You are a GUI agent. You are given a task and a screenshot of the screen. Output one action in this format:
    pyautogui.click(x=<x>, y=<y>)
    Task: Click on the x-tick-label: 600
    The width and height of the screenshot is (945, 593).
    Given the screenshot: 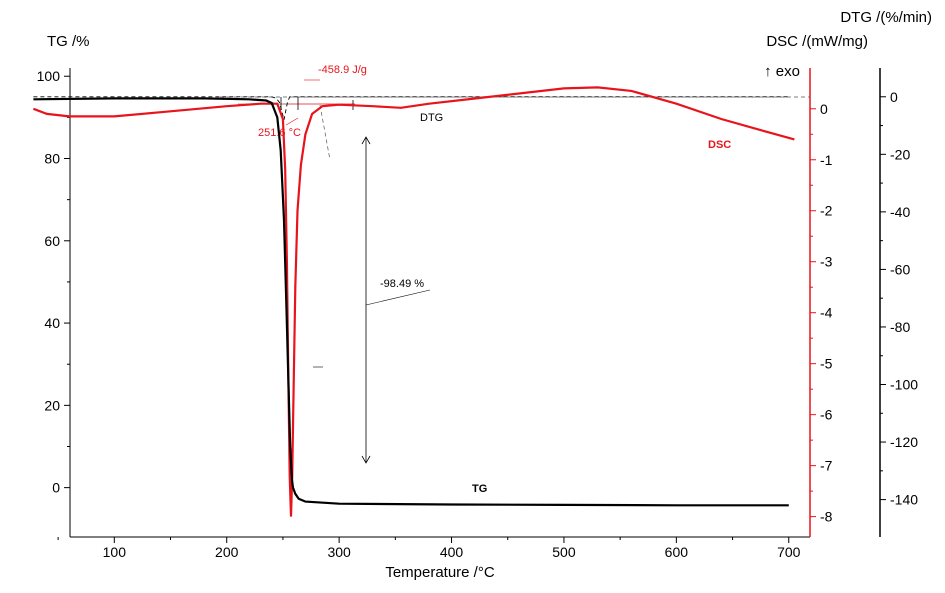 What is the action you would take?
    pyautogui.click(x=677, y=552)
    